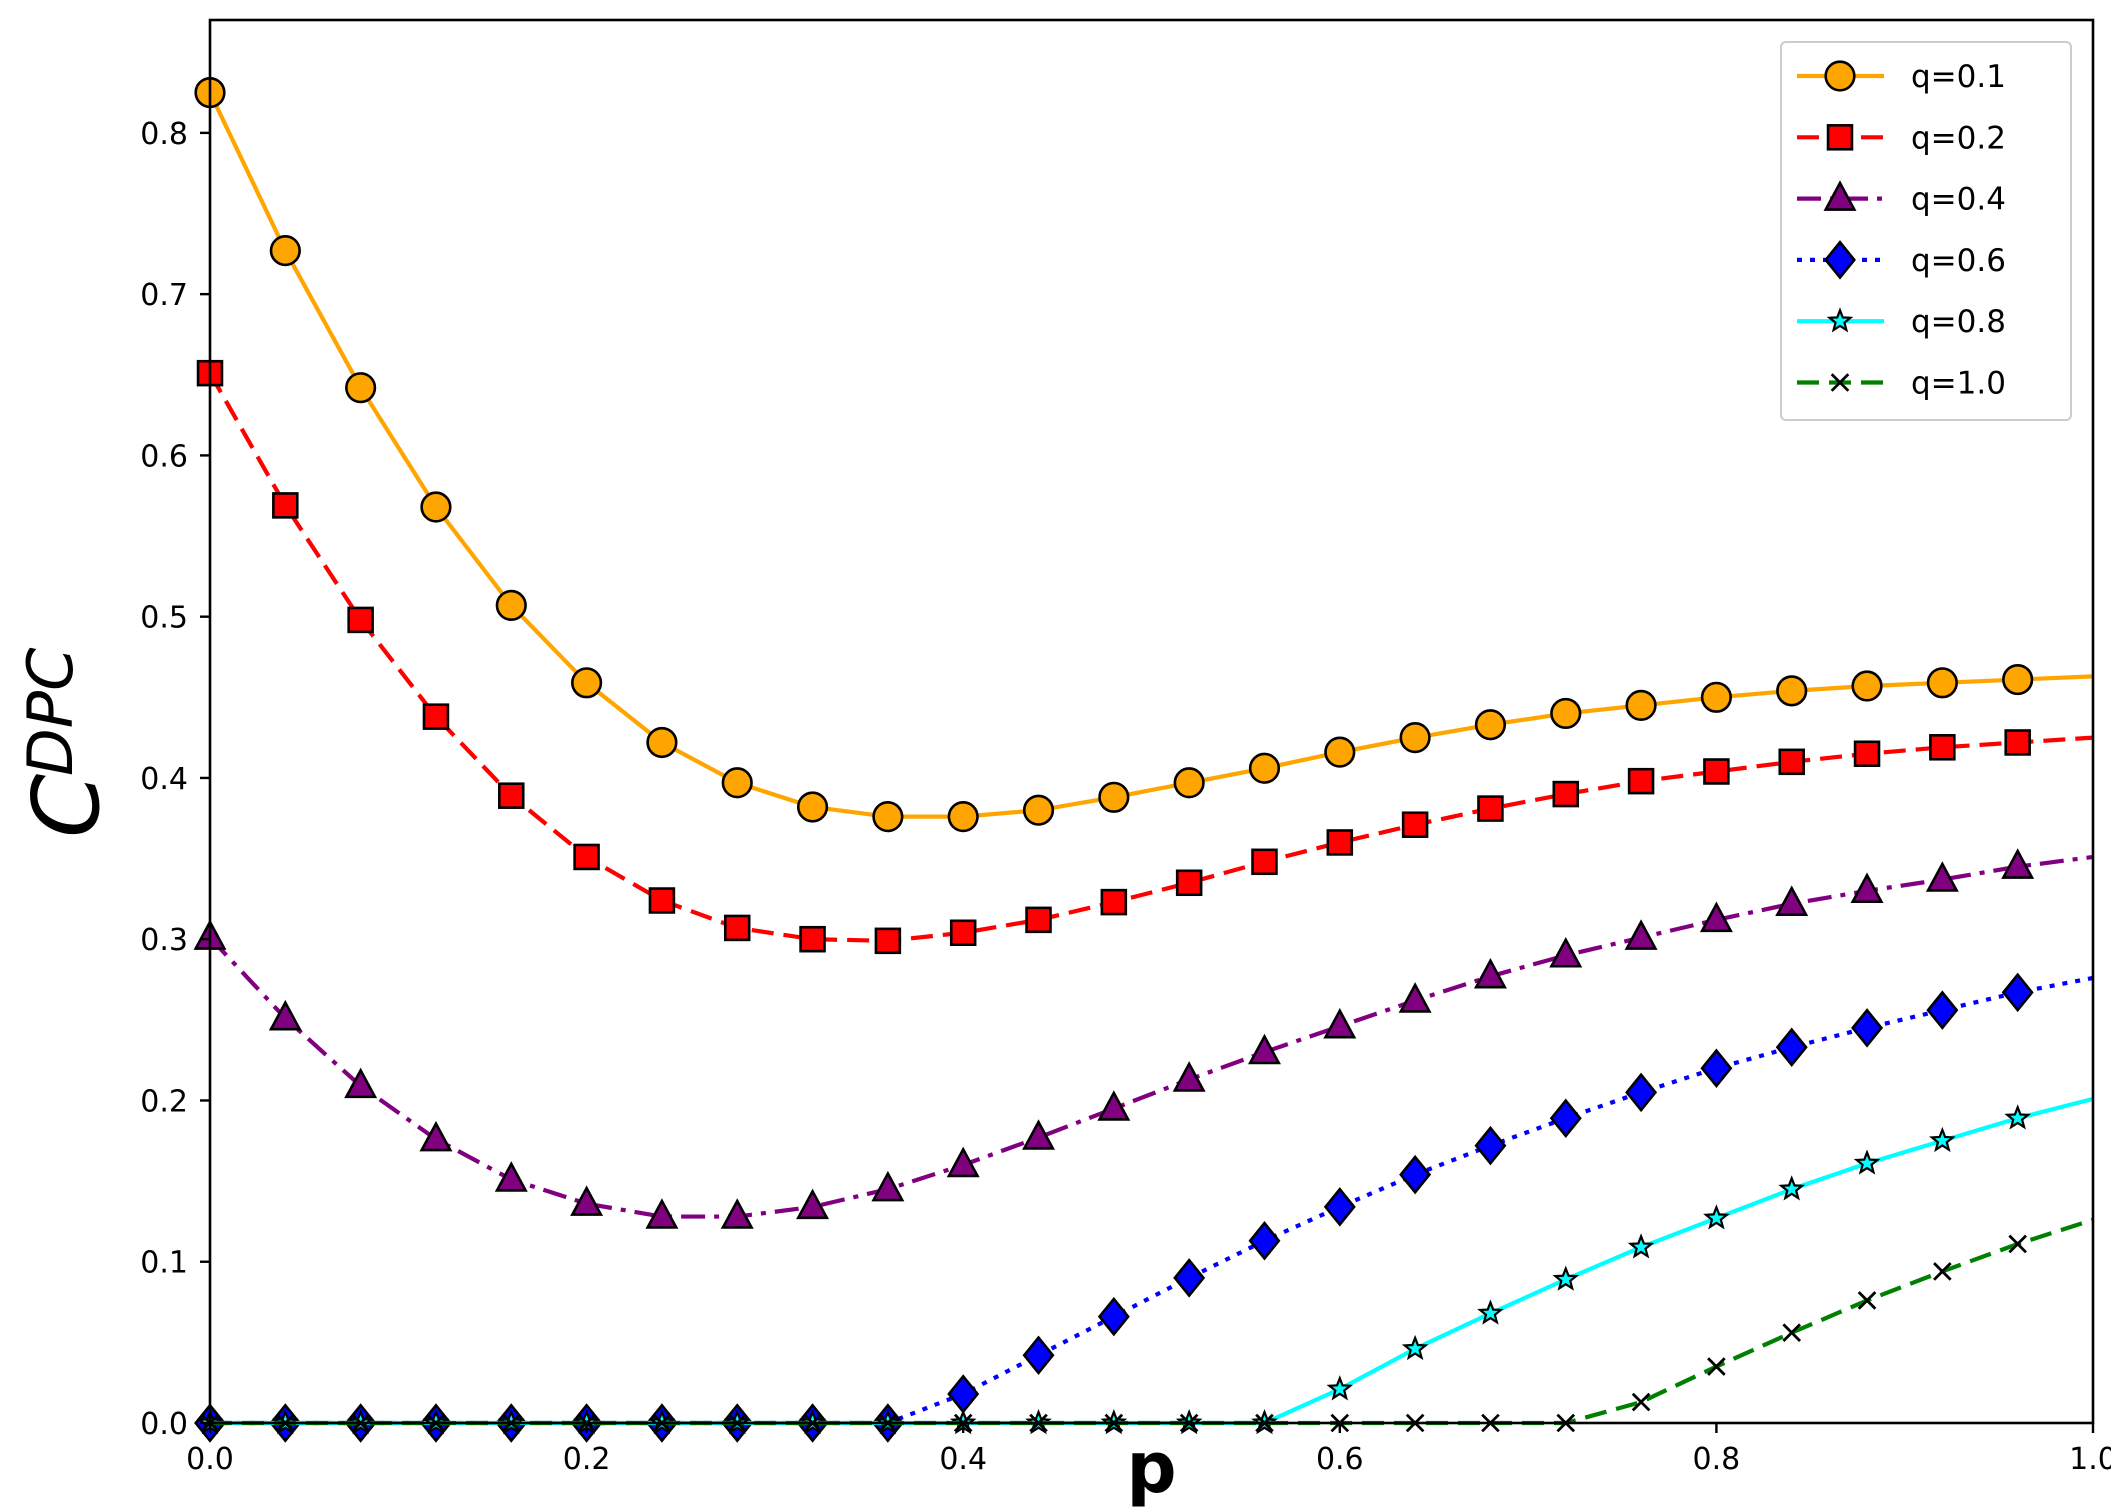  Describe the element at coordinates (963, 1459) in the screenshot. I see `x-tick-label: 0.4` at that location.